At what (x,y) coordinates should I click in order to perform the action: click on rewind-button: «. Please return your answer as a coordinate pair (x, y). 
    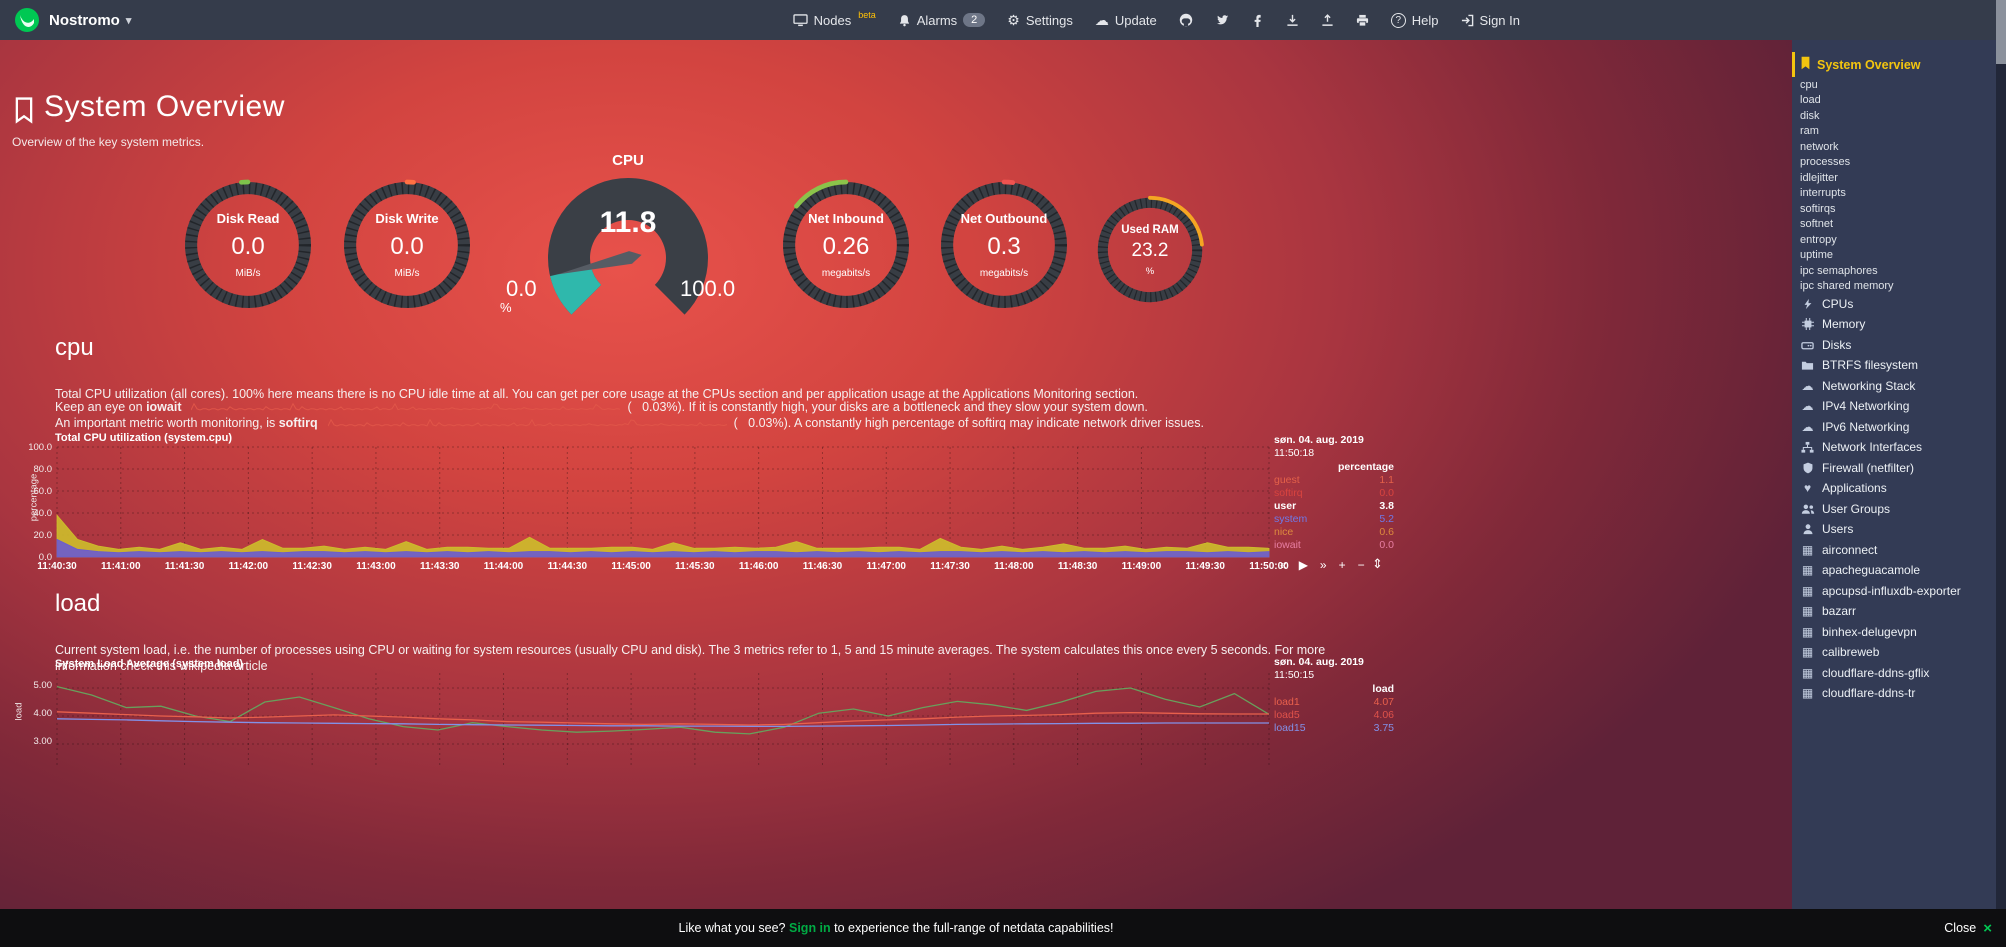
    Looking at the image, I should click on (1283, 565).